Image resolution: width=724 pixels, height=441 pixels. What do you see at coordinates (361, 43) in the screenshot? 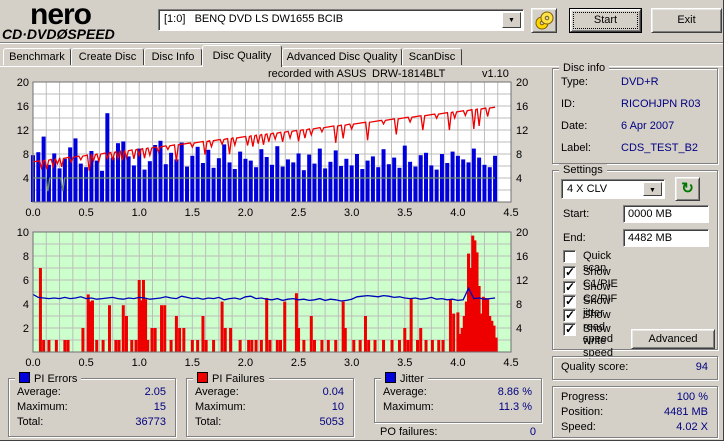
I see `toolbar-divider` at bounding box center [361, 43].